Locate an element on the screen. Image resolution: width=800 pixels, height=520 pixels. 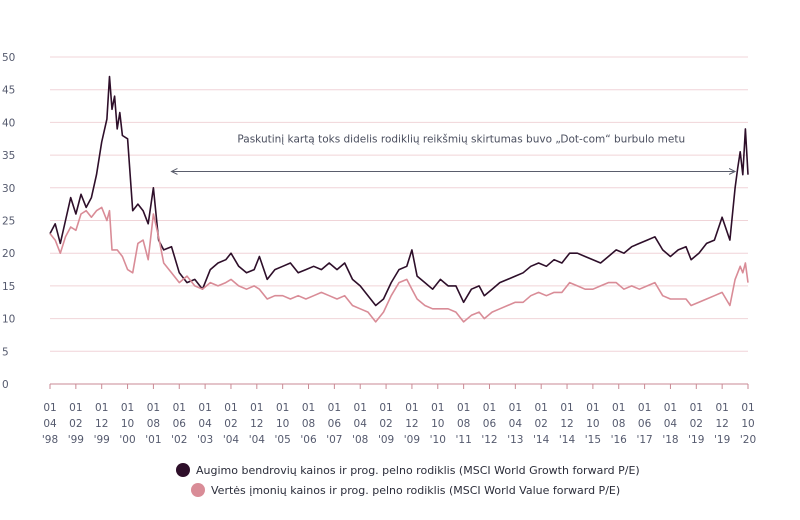
legend-swatch-growth is located at coordinates (183, 470).